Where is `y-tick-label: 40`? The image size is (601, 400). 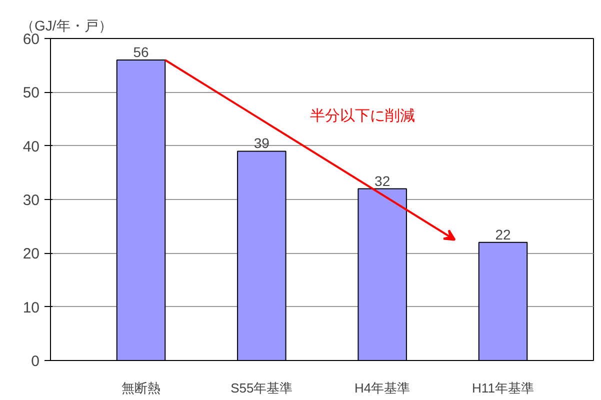 y-tick-label: 40 is located at coordinates (31, 147).